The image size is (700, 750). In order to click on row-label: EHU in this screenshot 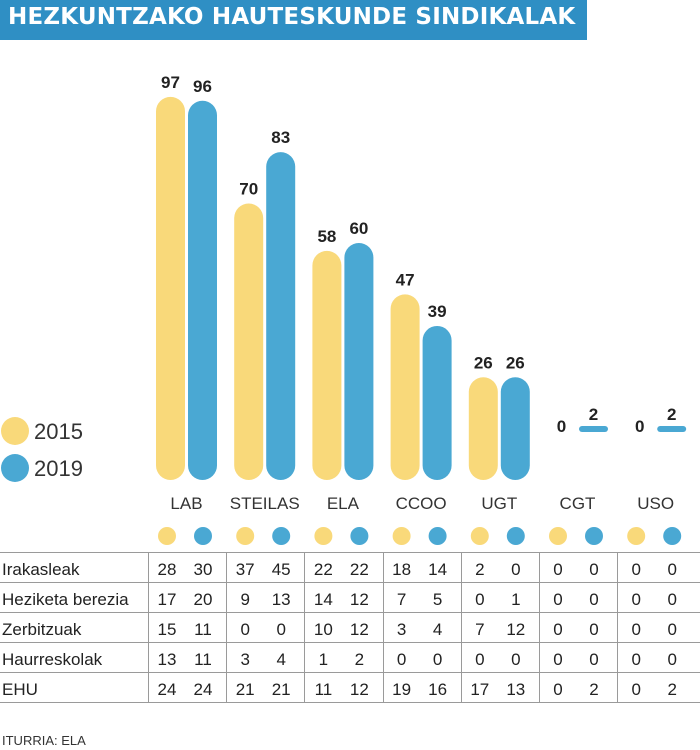, I will do `click(20, 689)`.